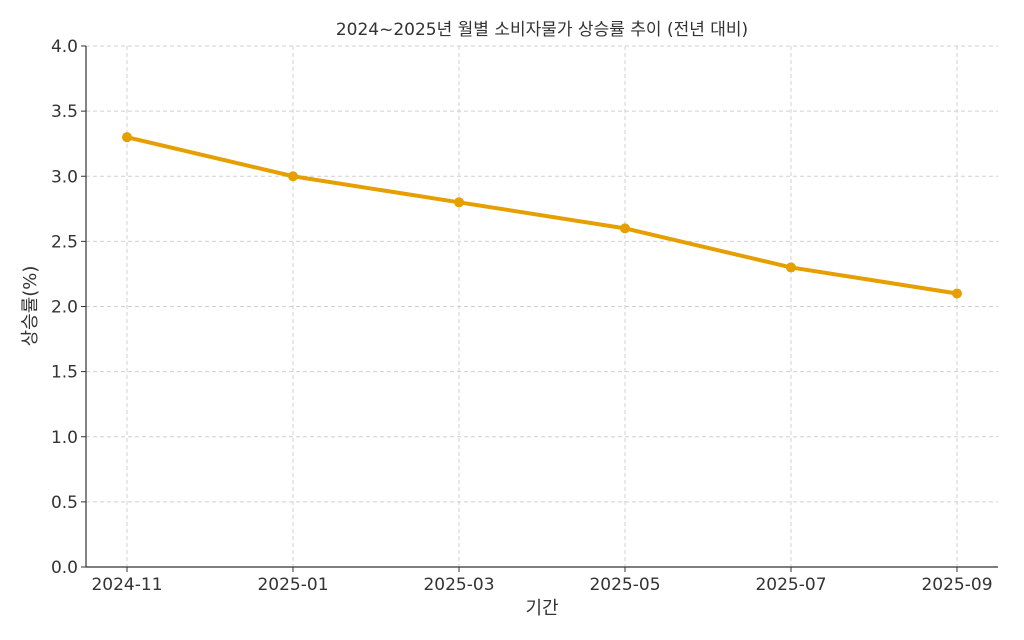 The width and height of the screenshot is (1024, 640). Describe the element at coordinates (458, 585) in the screenshot. I see `x-tick-label: 2025-03` at that location.